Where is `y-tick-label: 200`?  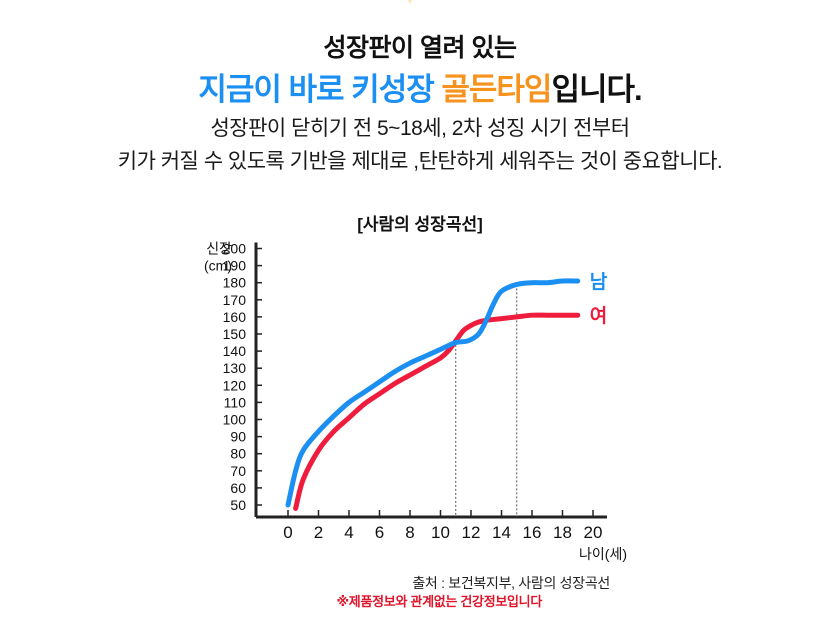 y-tick-label: 200 is located at coordinates (235, 249).